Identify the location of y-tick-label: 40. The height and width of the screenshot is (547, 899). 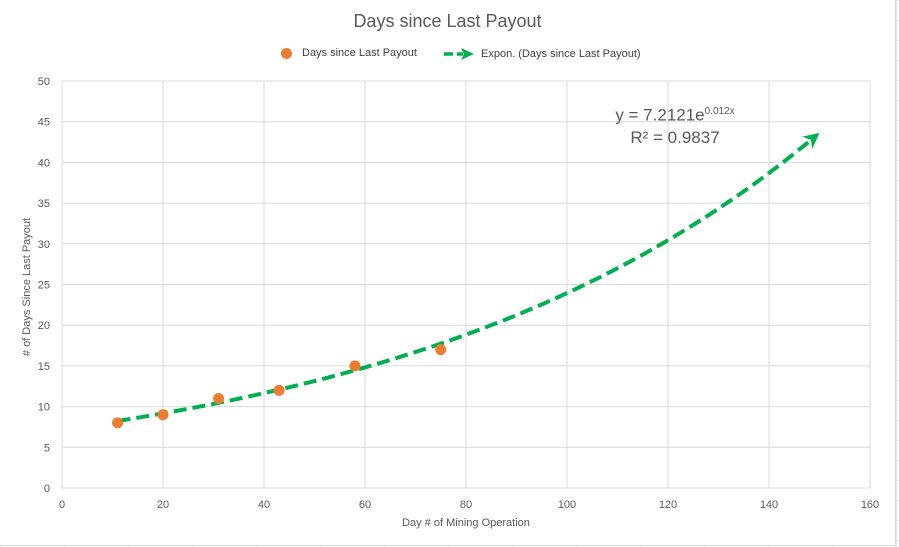
(44, 163).